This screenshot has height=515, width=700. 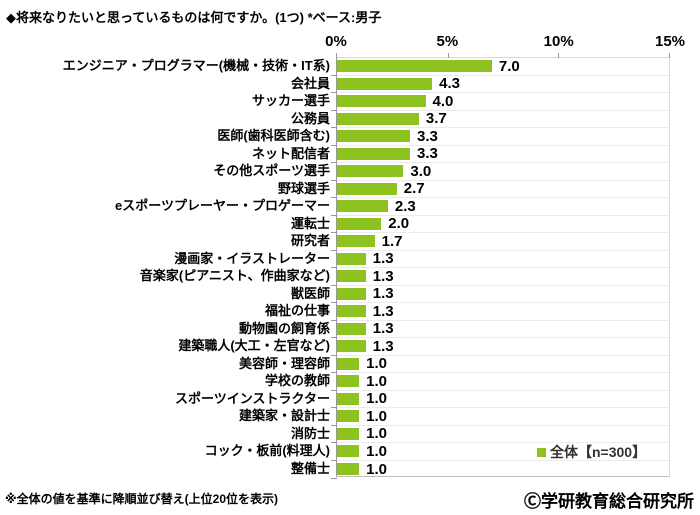 I want to click on category-label: 音楽家(ピアニスト、作曲家など), so click(x=234, y=275).